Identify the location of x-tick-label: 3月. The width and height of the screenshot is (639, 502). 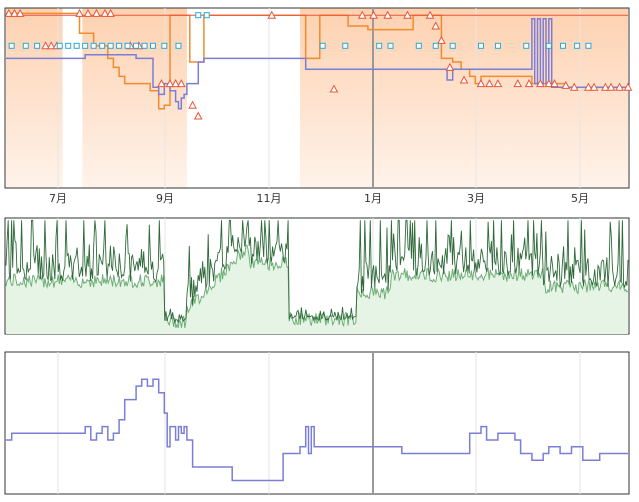
(476, 198).